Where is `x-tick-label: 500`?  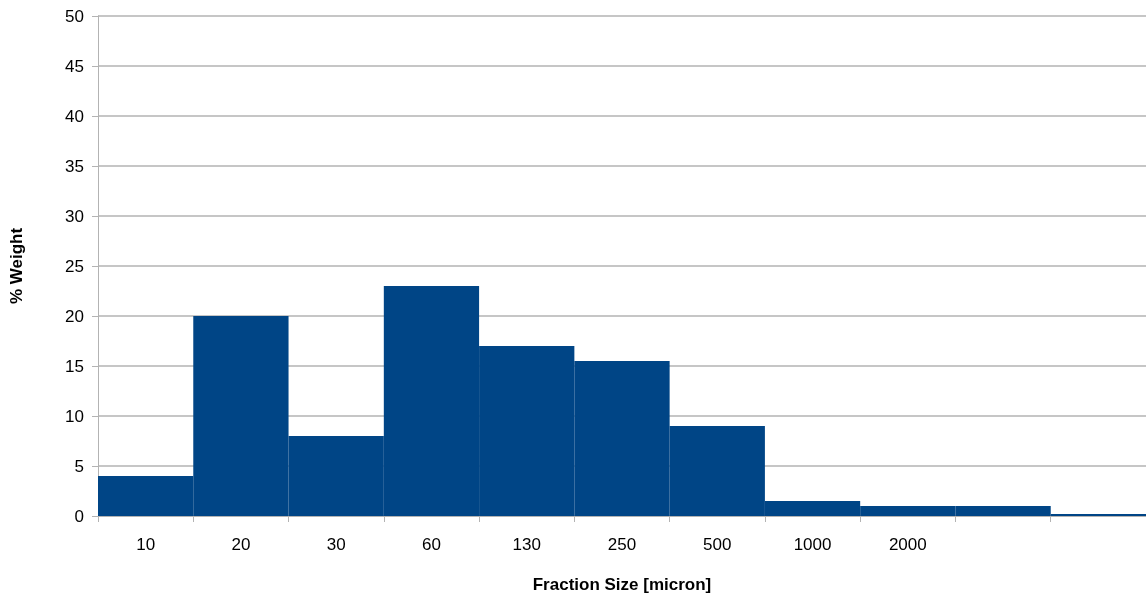
x-tick-label: 500 is located at coordinates (717, 544).